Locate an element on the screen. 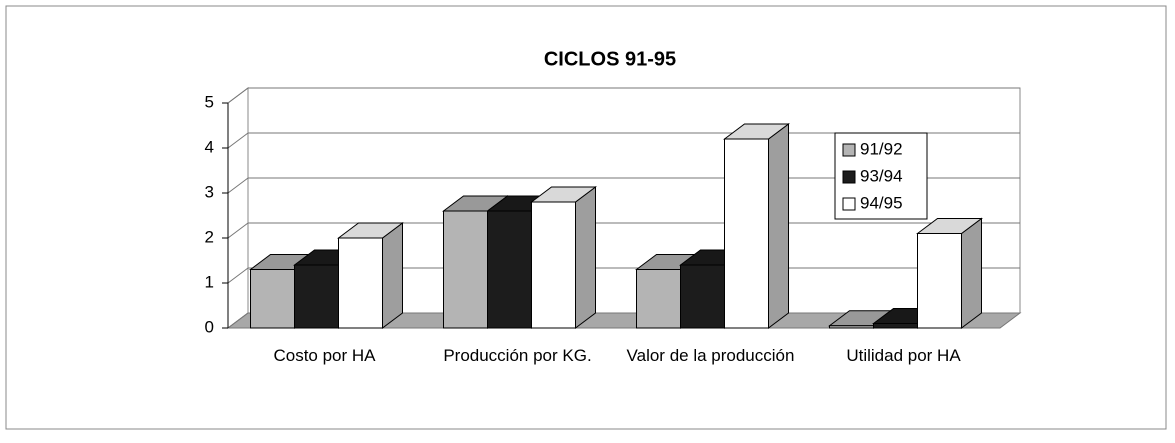  side-wall is located at coordinates (238, 208).